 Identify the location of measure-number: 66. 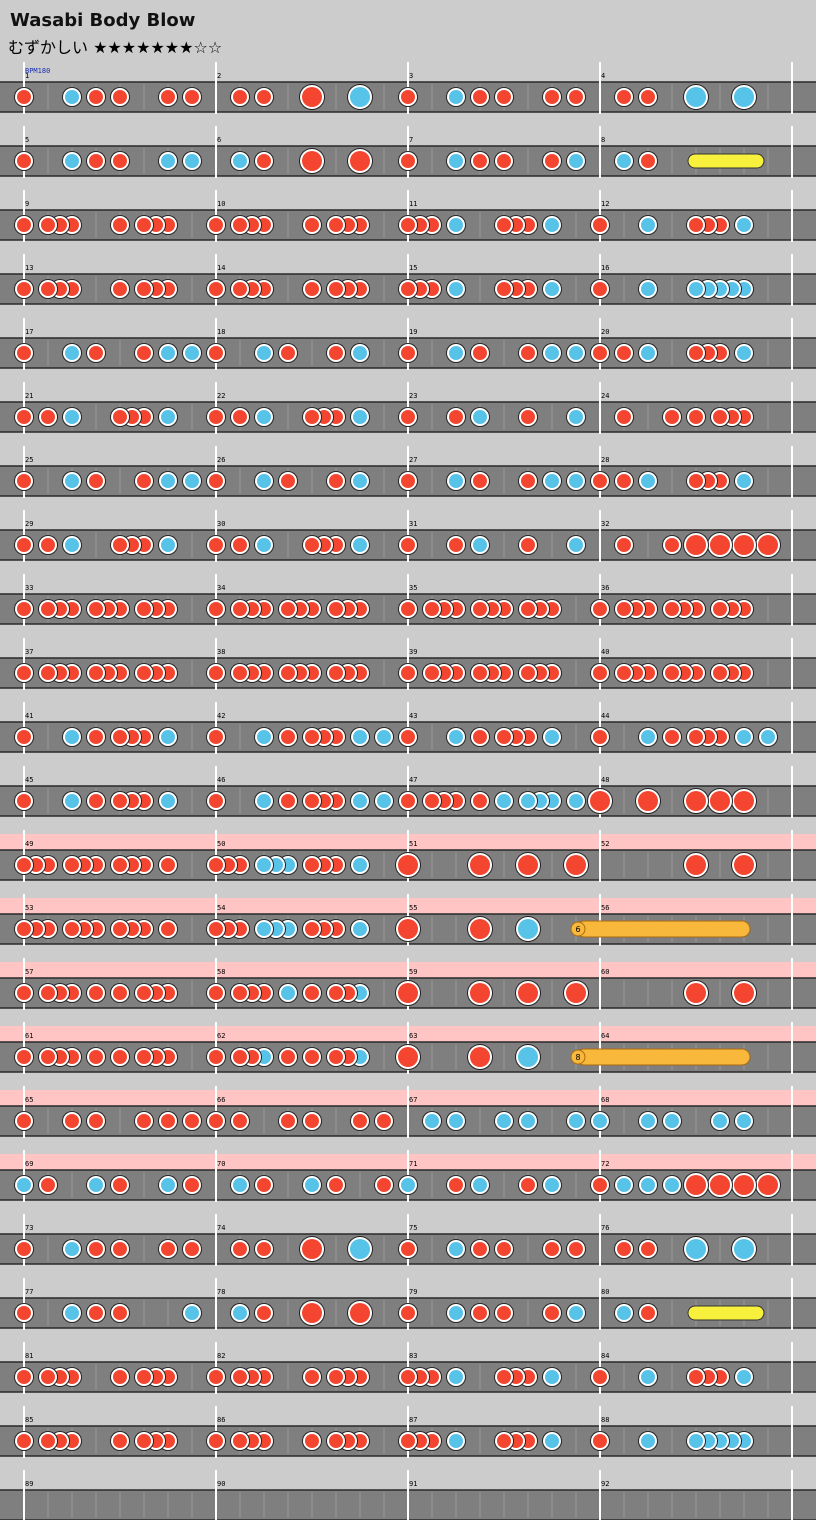
(221, 1100).